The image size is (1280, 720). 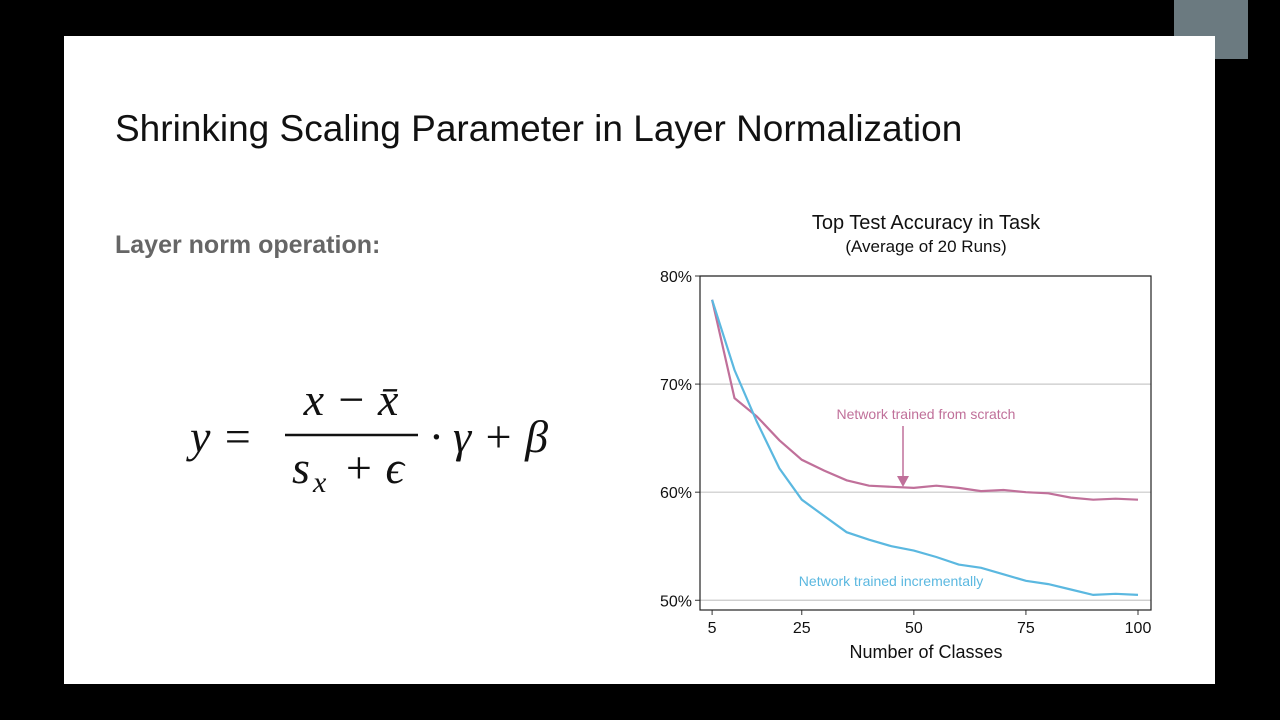 I want to click on formula-denominator-base: s, so click(x=301, y=467).